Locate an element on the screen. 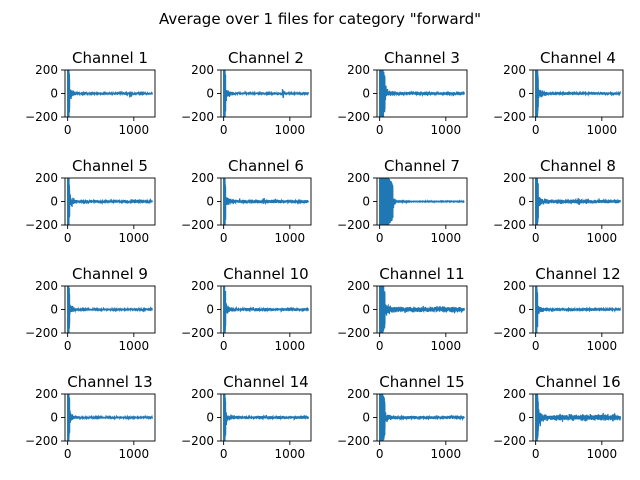  subplot-channel-1: Channel 1 −200 0 200 0 1000 is located at coordinates (90, 93).